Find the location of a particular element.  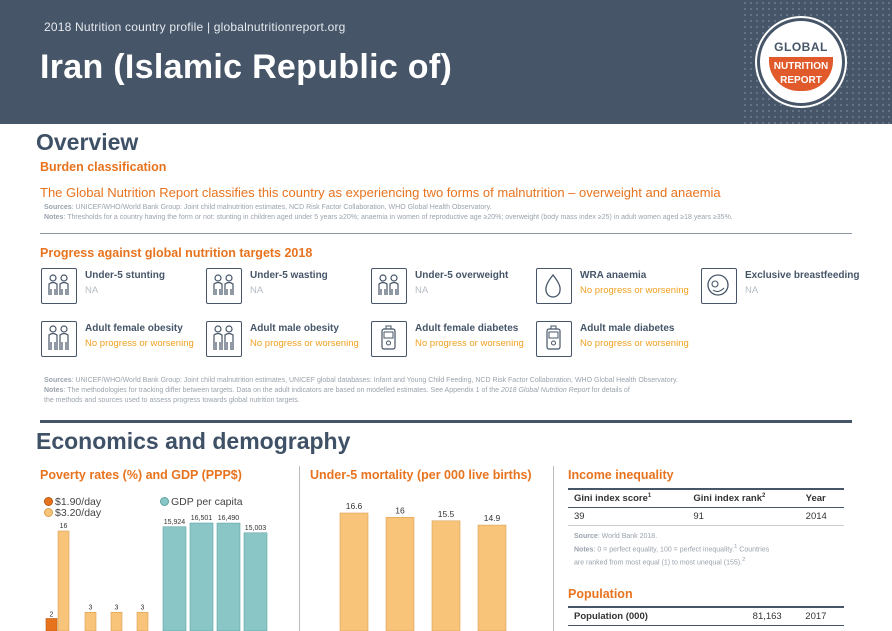

logo-line1: GLOBAL is located at coordinates (801, 47).